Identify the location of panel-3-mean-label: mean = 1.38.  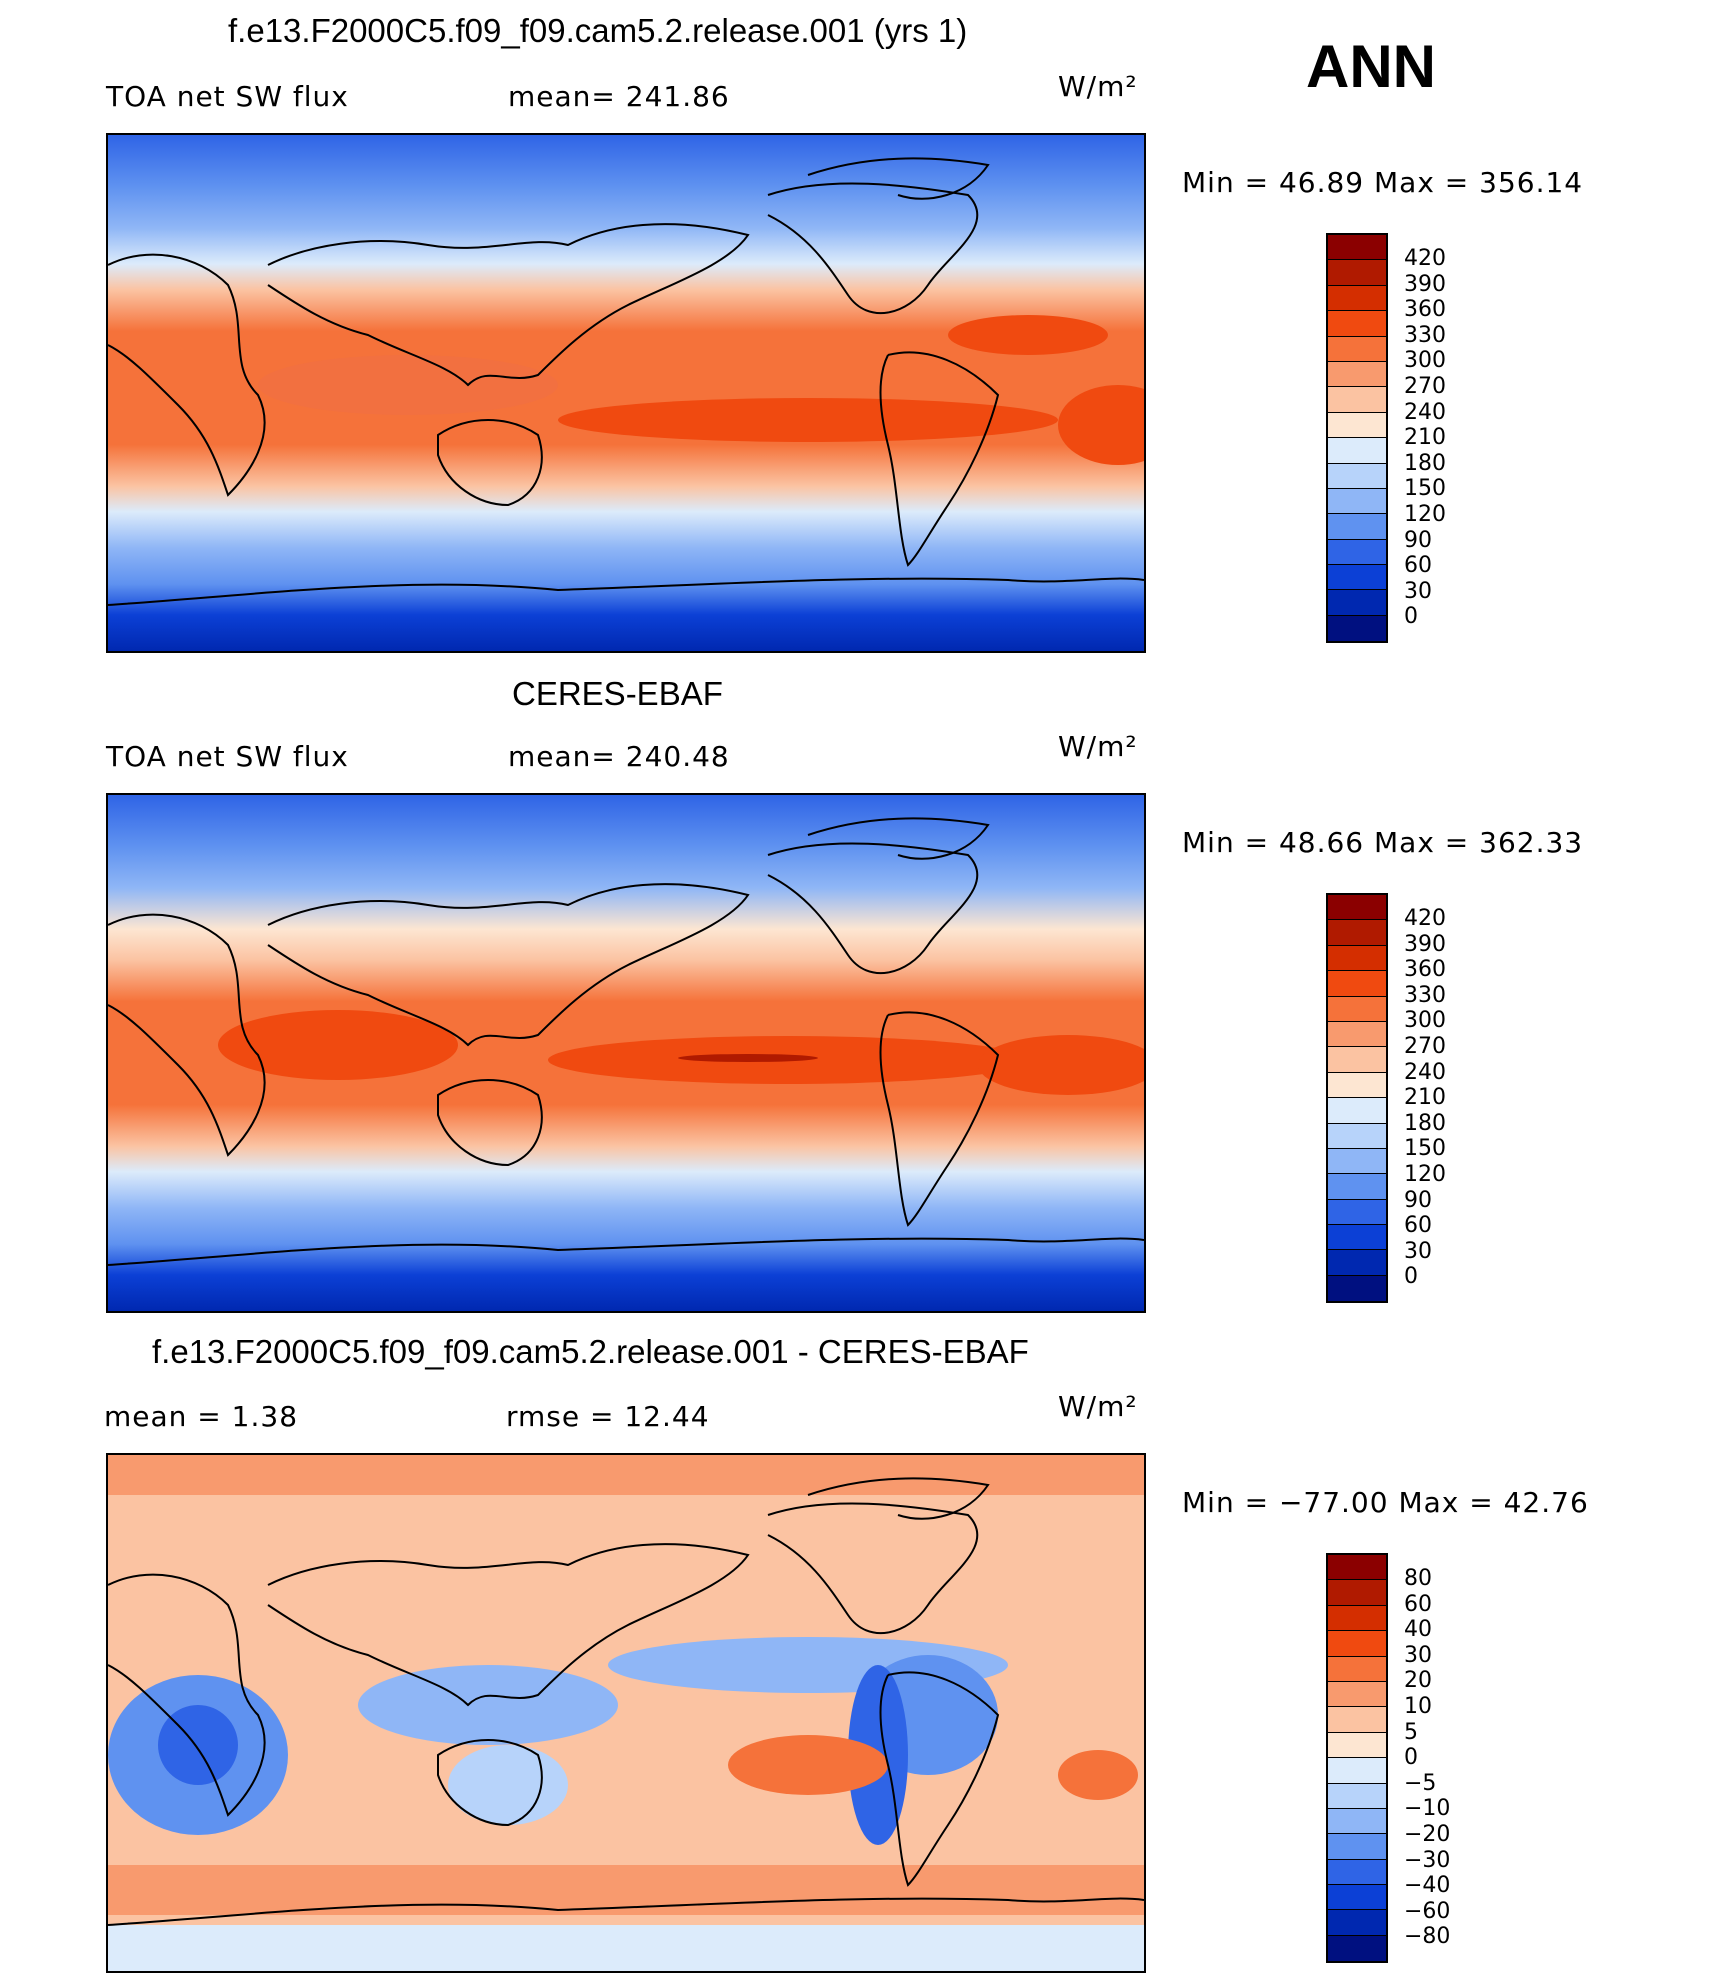
(201, 1416).